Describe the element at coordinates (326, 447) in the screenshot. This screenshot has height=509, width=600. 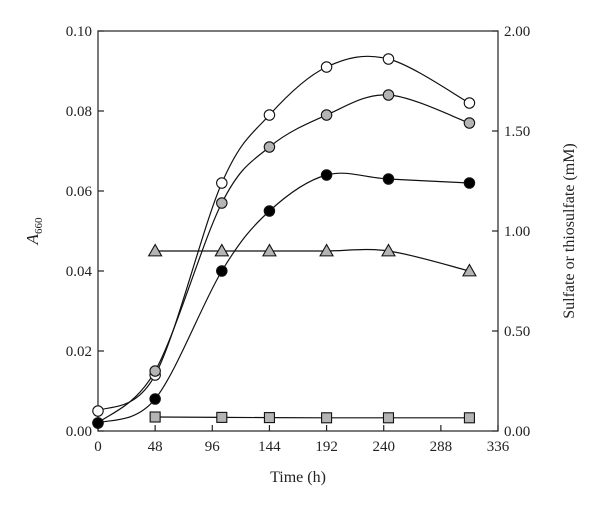
I see `x-tick-label: 192` at that location.